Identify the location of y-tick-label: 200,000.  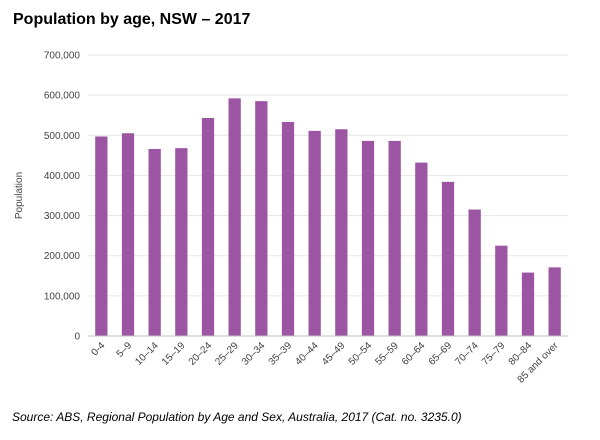
(62, 256).